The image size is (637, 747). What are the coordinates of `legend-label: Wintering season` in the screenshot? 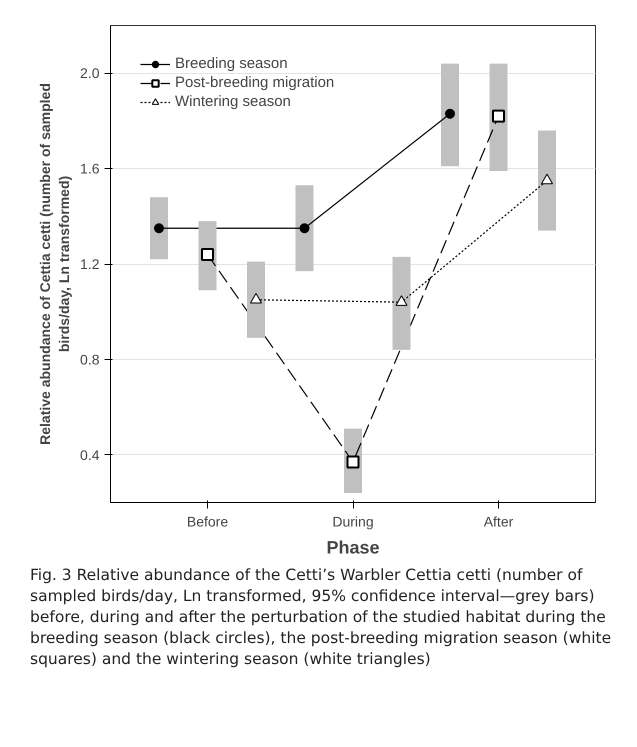 It's located at (233, 101).